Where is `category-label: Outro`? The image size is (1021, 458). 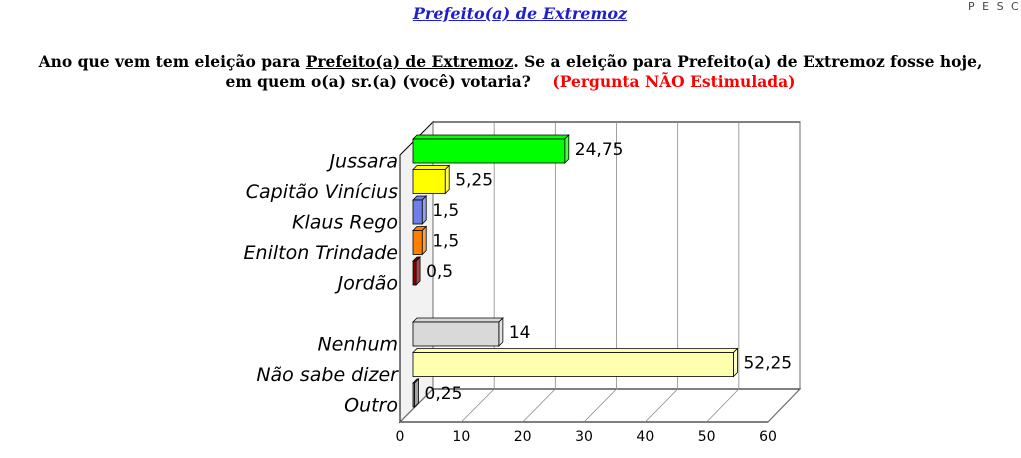
category-label: Outro is located at coordinates (371, 406).